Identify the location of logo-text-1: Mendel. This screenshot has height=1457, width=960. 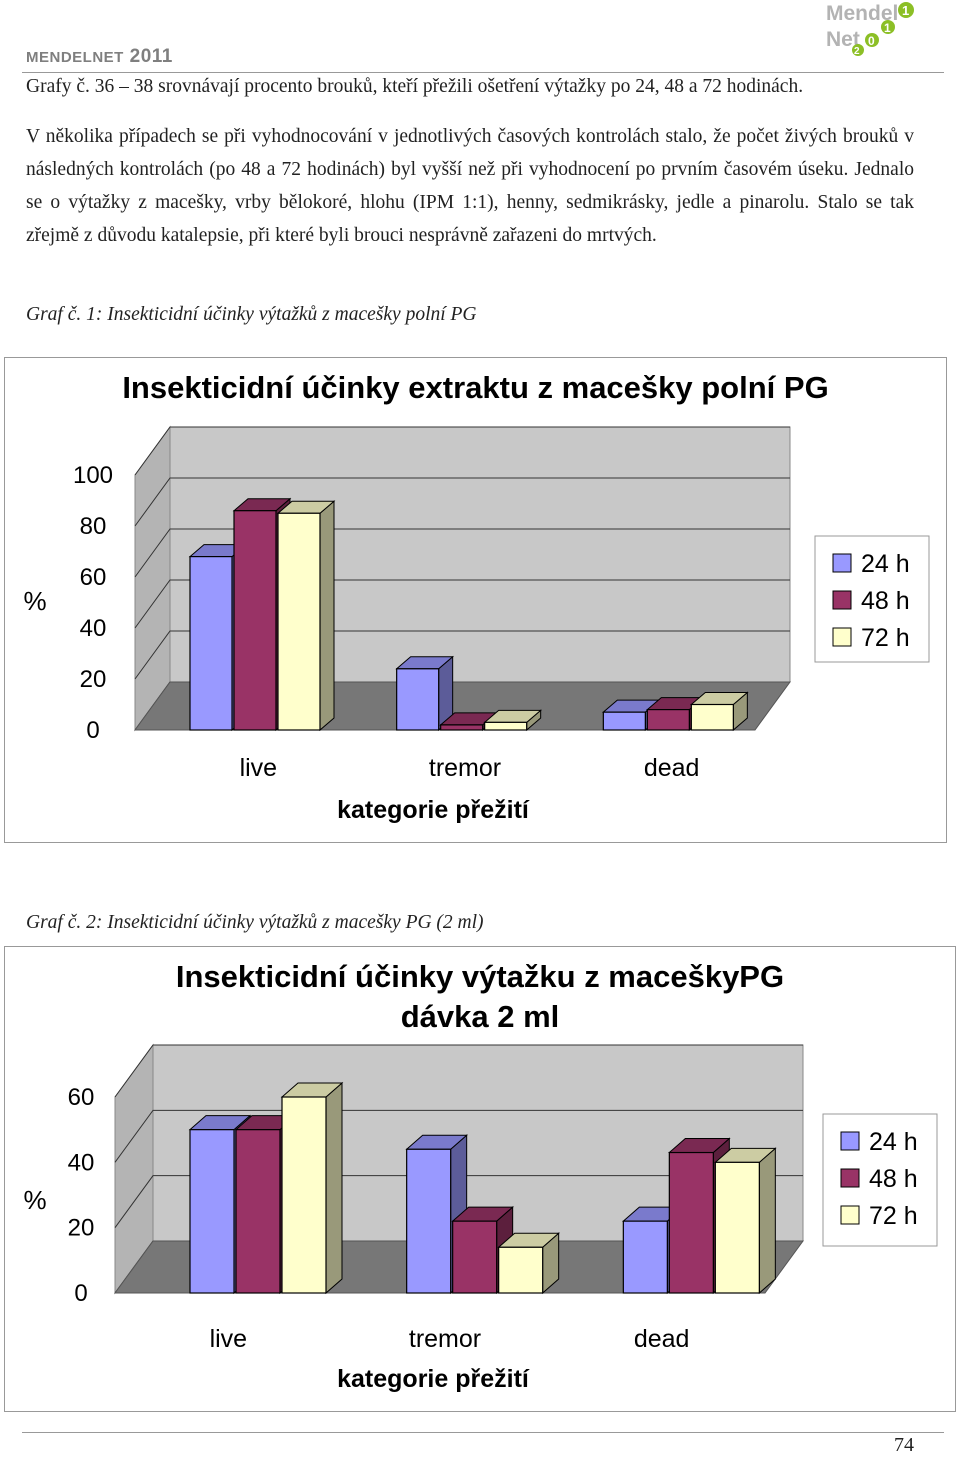
(862, 13).